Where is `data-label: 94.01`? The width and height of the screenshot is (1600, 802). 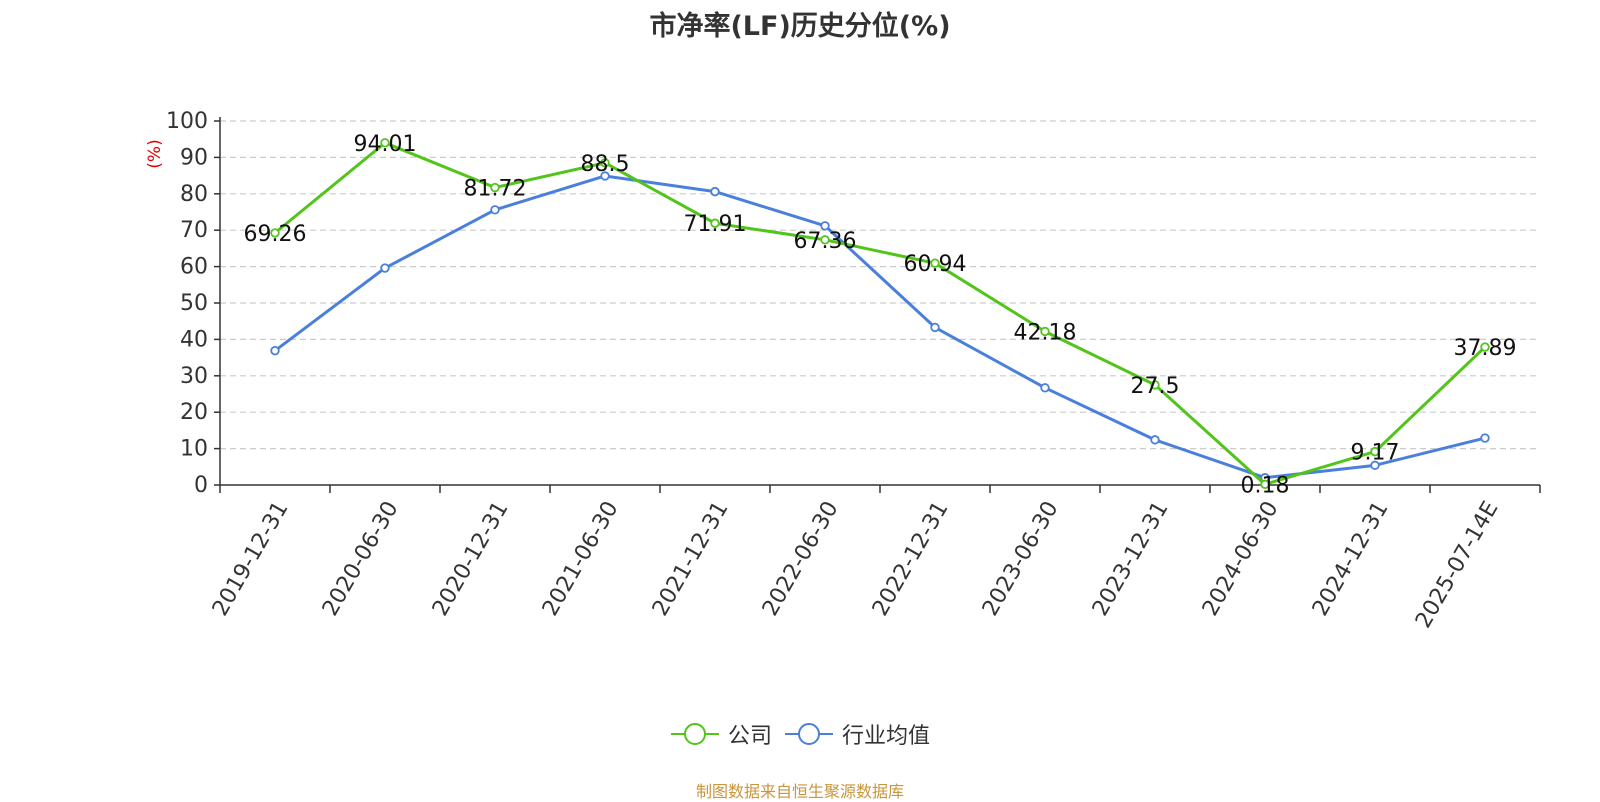
data-label: 94.01 is located at coordinates (385, 144).